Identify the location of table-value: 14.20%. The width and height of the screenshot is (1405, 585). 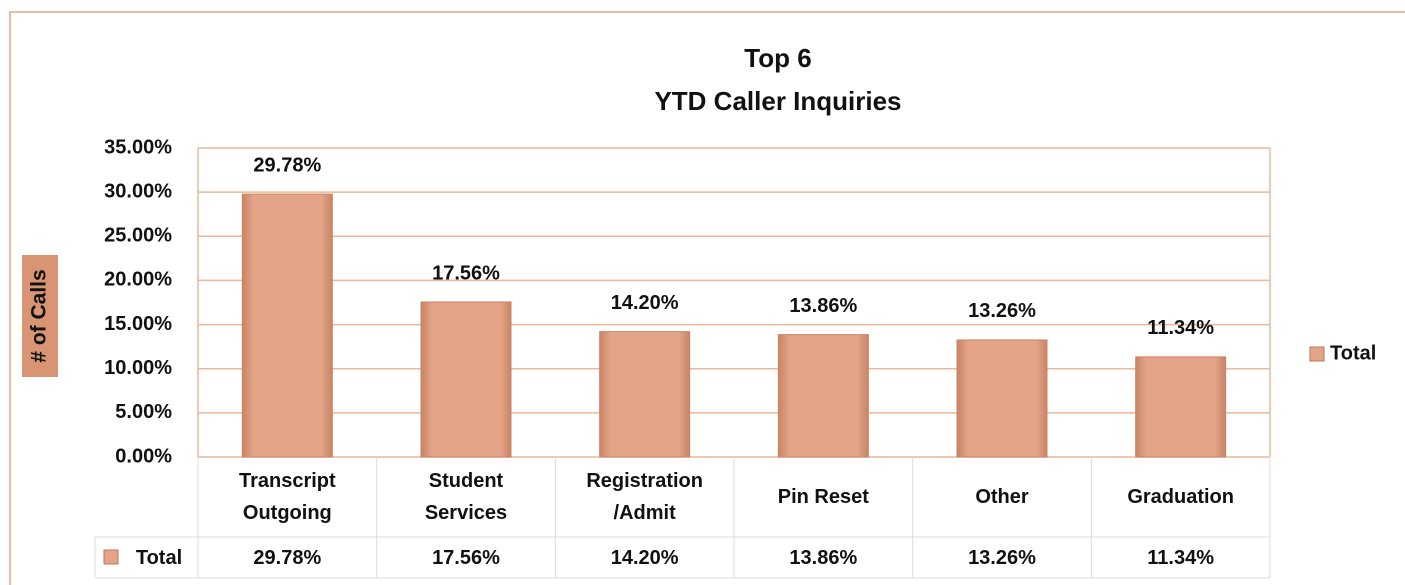
(644, 557).